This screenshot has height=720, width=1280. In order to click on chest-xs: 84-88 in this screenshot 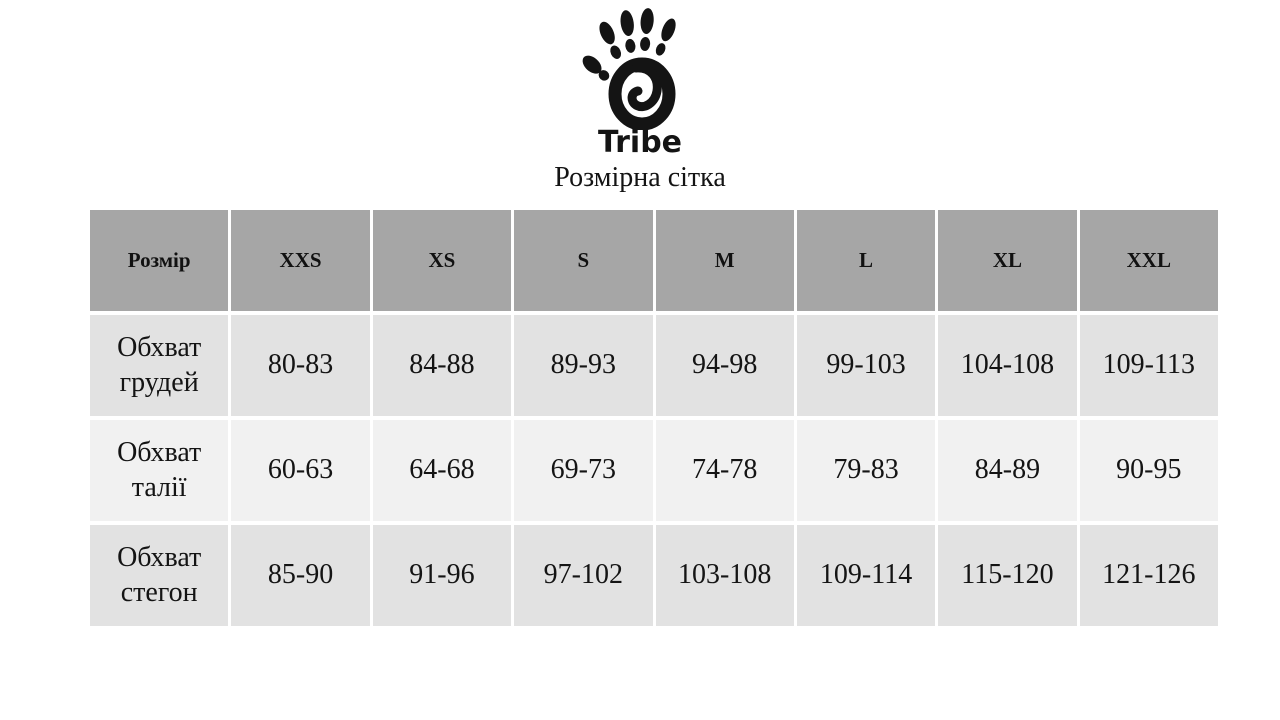, I will do `click(442, 365)`.